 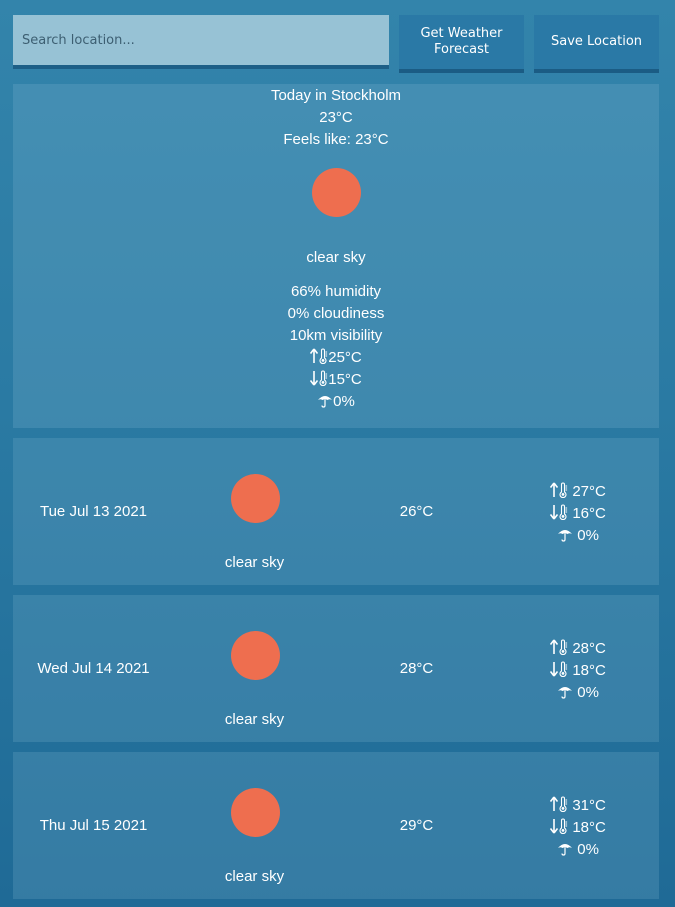 What do you see at coordinates (93, 668) in the screenshot?
I see `forecast-date: Wed Jul 14 2021` at bounding box center [93, 668].